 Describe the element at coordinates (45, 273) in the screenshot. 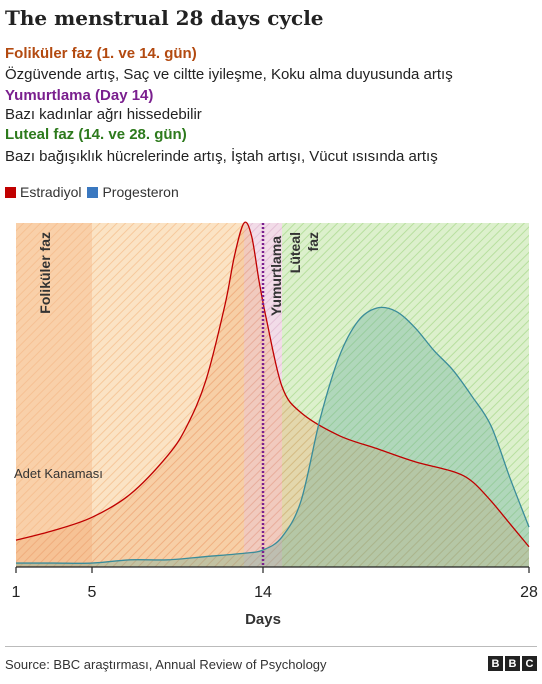

I see `band-label-follicular: Foliküler faz` at that location.